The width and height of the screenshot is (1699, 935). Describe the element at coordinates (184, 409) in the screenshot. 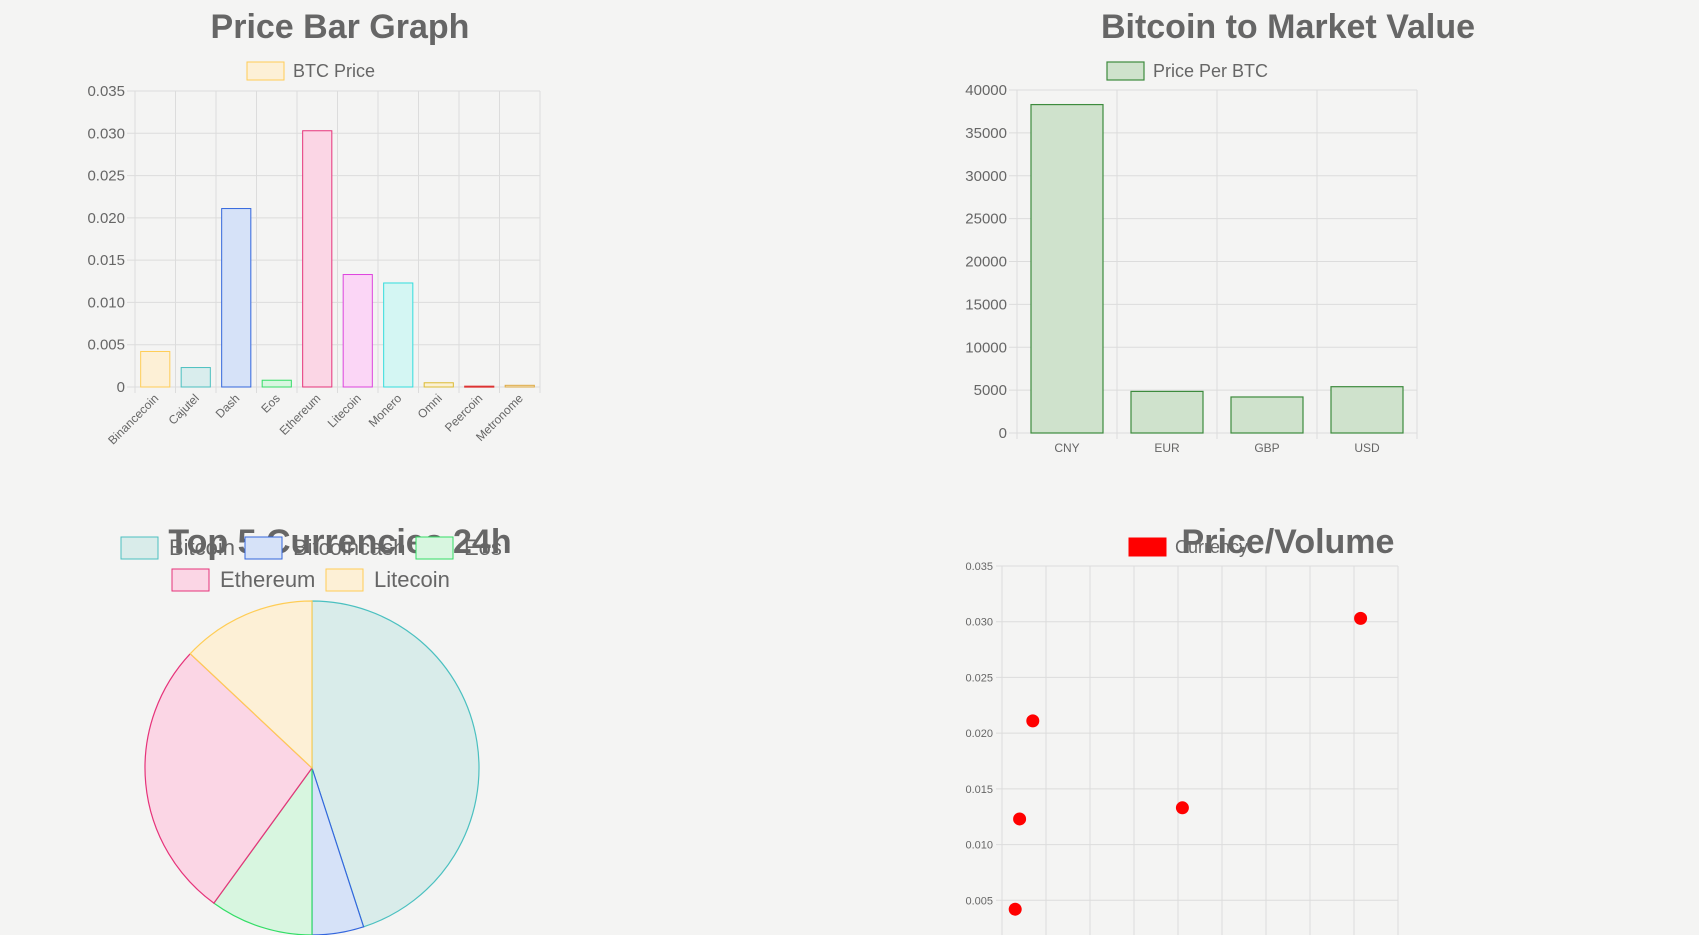

I see `x-tick-label: Cajutel` at that location.